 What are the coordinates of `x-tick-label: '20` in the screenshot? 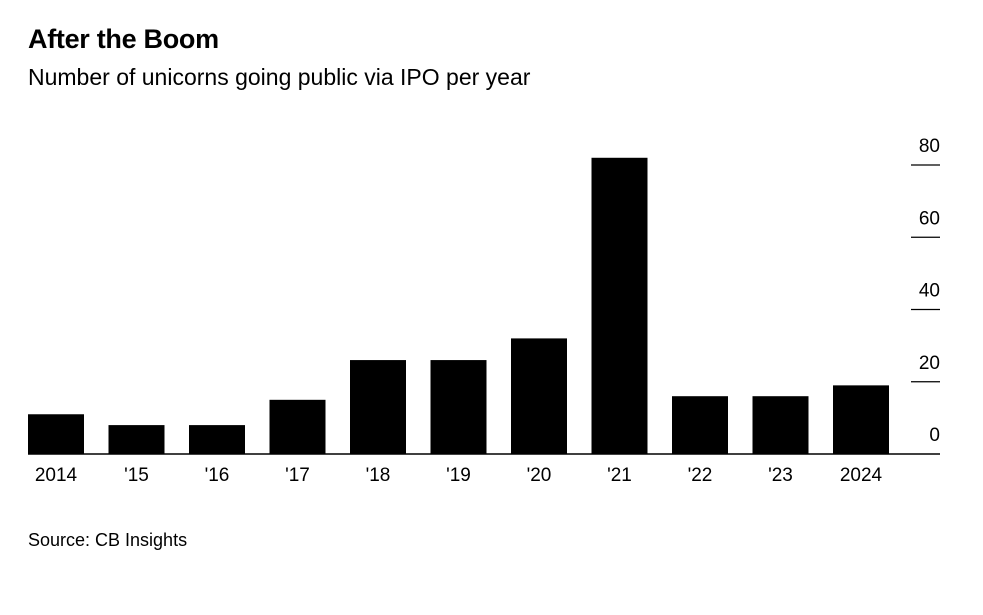 It's located at (539, 475).